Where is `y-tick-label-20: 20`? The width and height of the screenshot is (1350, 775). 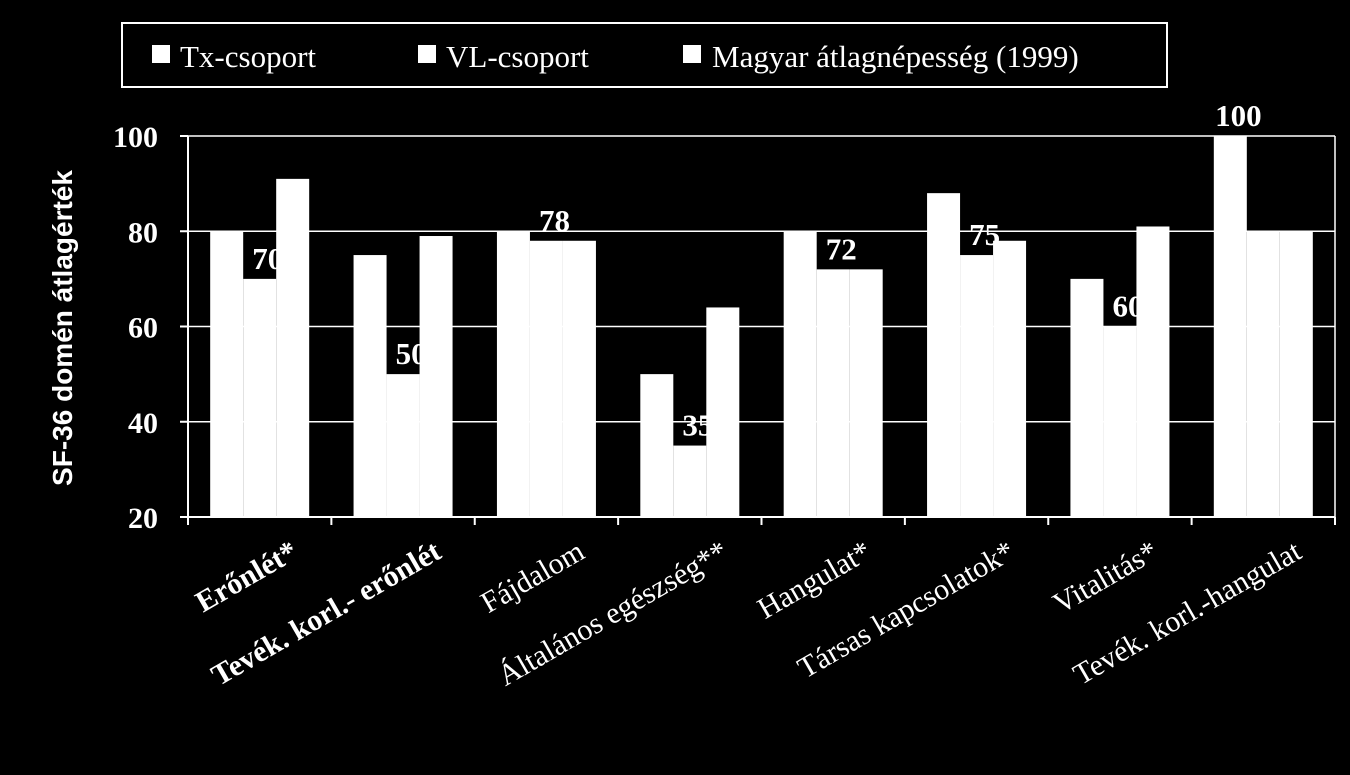 y-tick-label-20: 20 is located at coordinates (143, 518).